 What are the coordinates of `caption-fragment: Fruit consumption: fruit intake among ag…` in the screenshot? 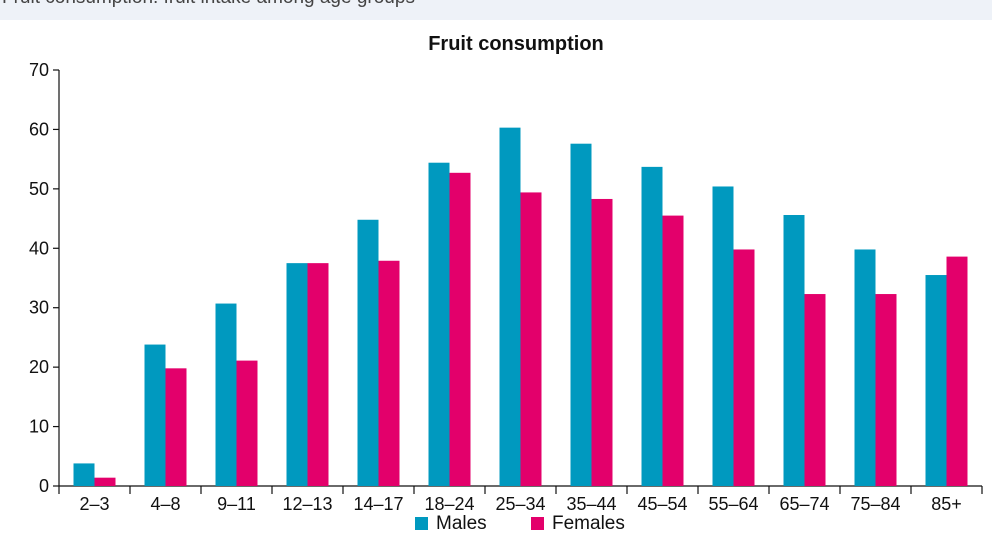 It's located at (208, 4).